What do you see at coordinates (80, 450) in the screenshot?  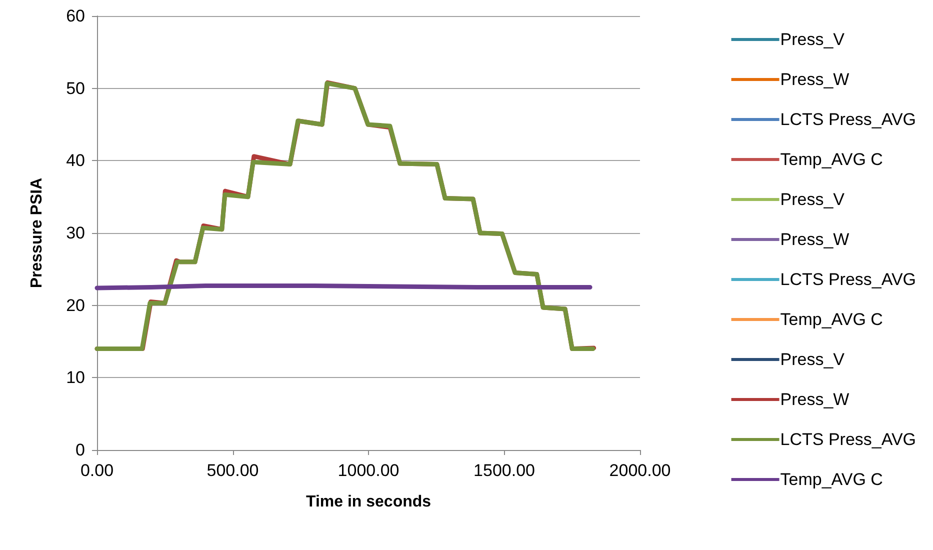 I see `y-tick-label: 0` at bounding box center [80, 450].